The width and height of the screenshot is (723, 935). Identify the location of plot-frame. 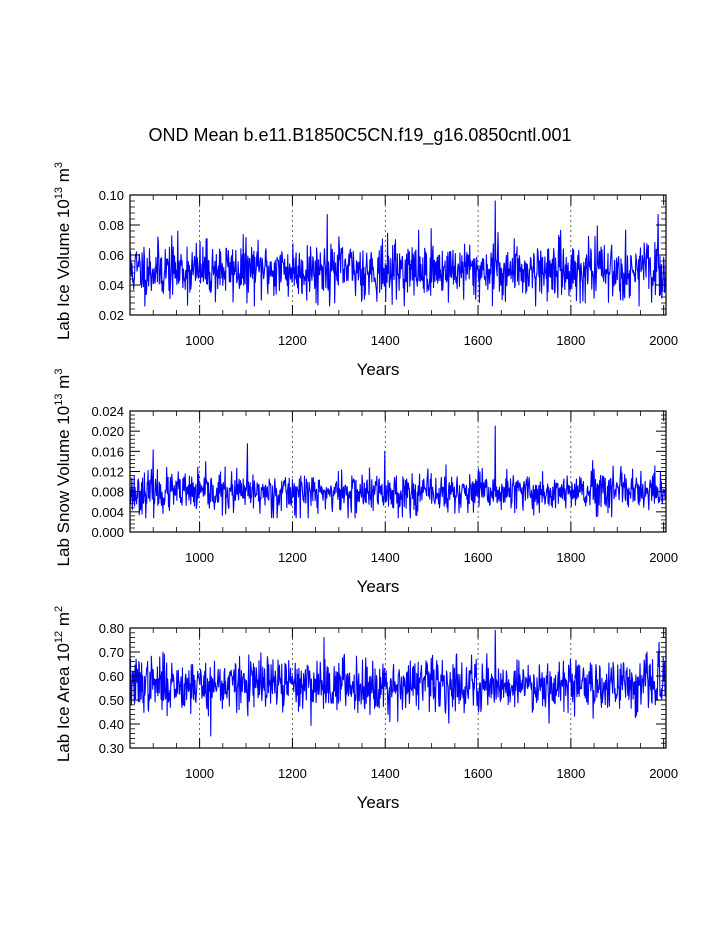
(398, 688).